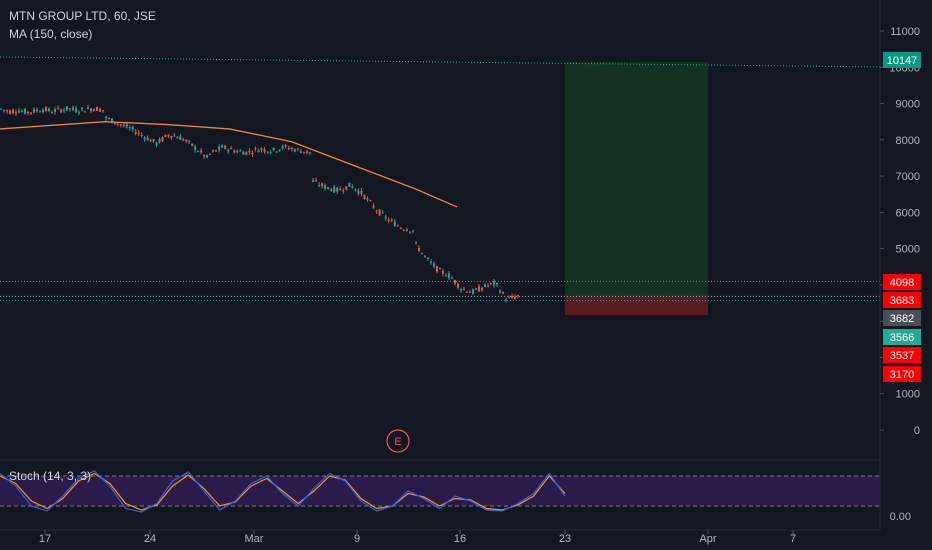  I want to click on stoch-pane: 0.00, so click(455, 496).